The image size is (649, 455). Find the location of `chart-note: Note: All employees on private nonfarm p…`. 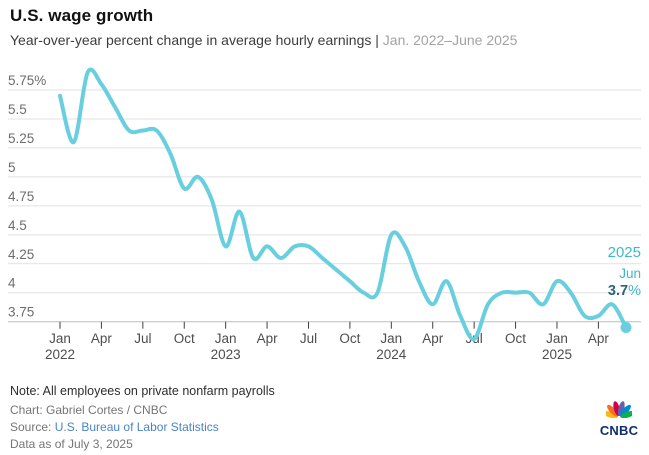

chart-note: Note: All employees on private nonfarm p… is located at coordinates (142, 391).